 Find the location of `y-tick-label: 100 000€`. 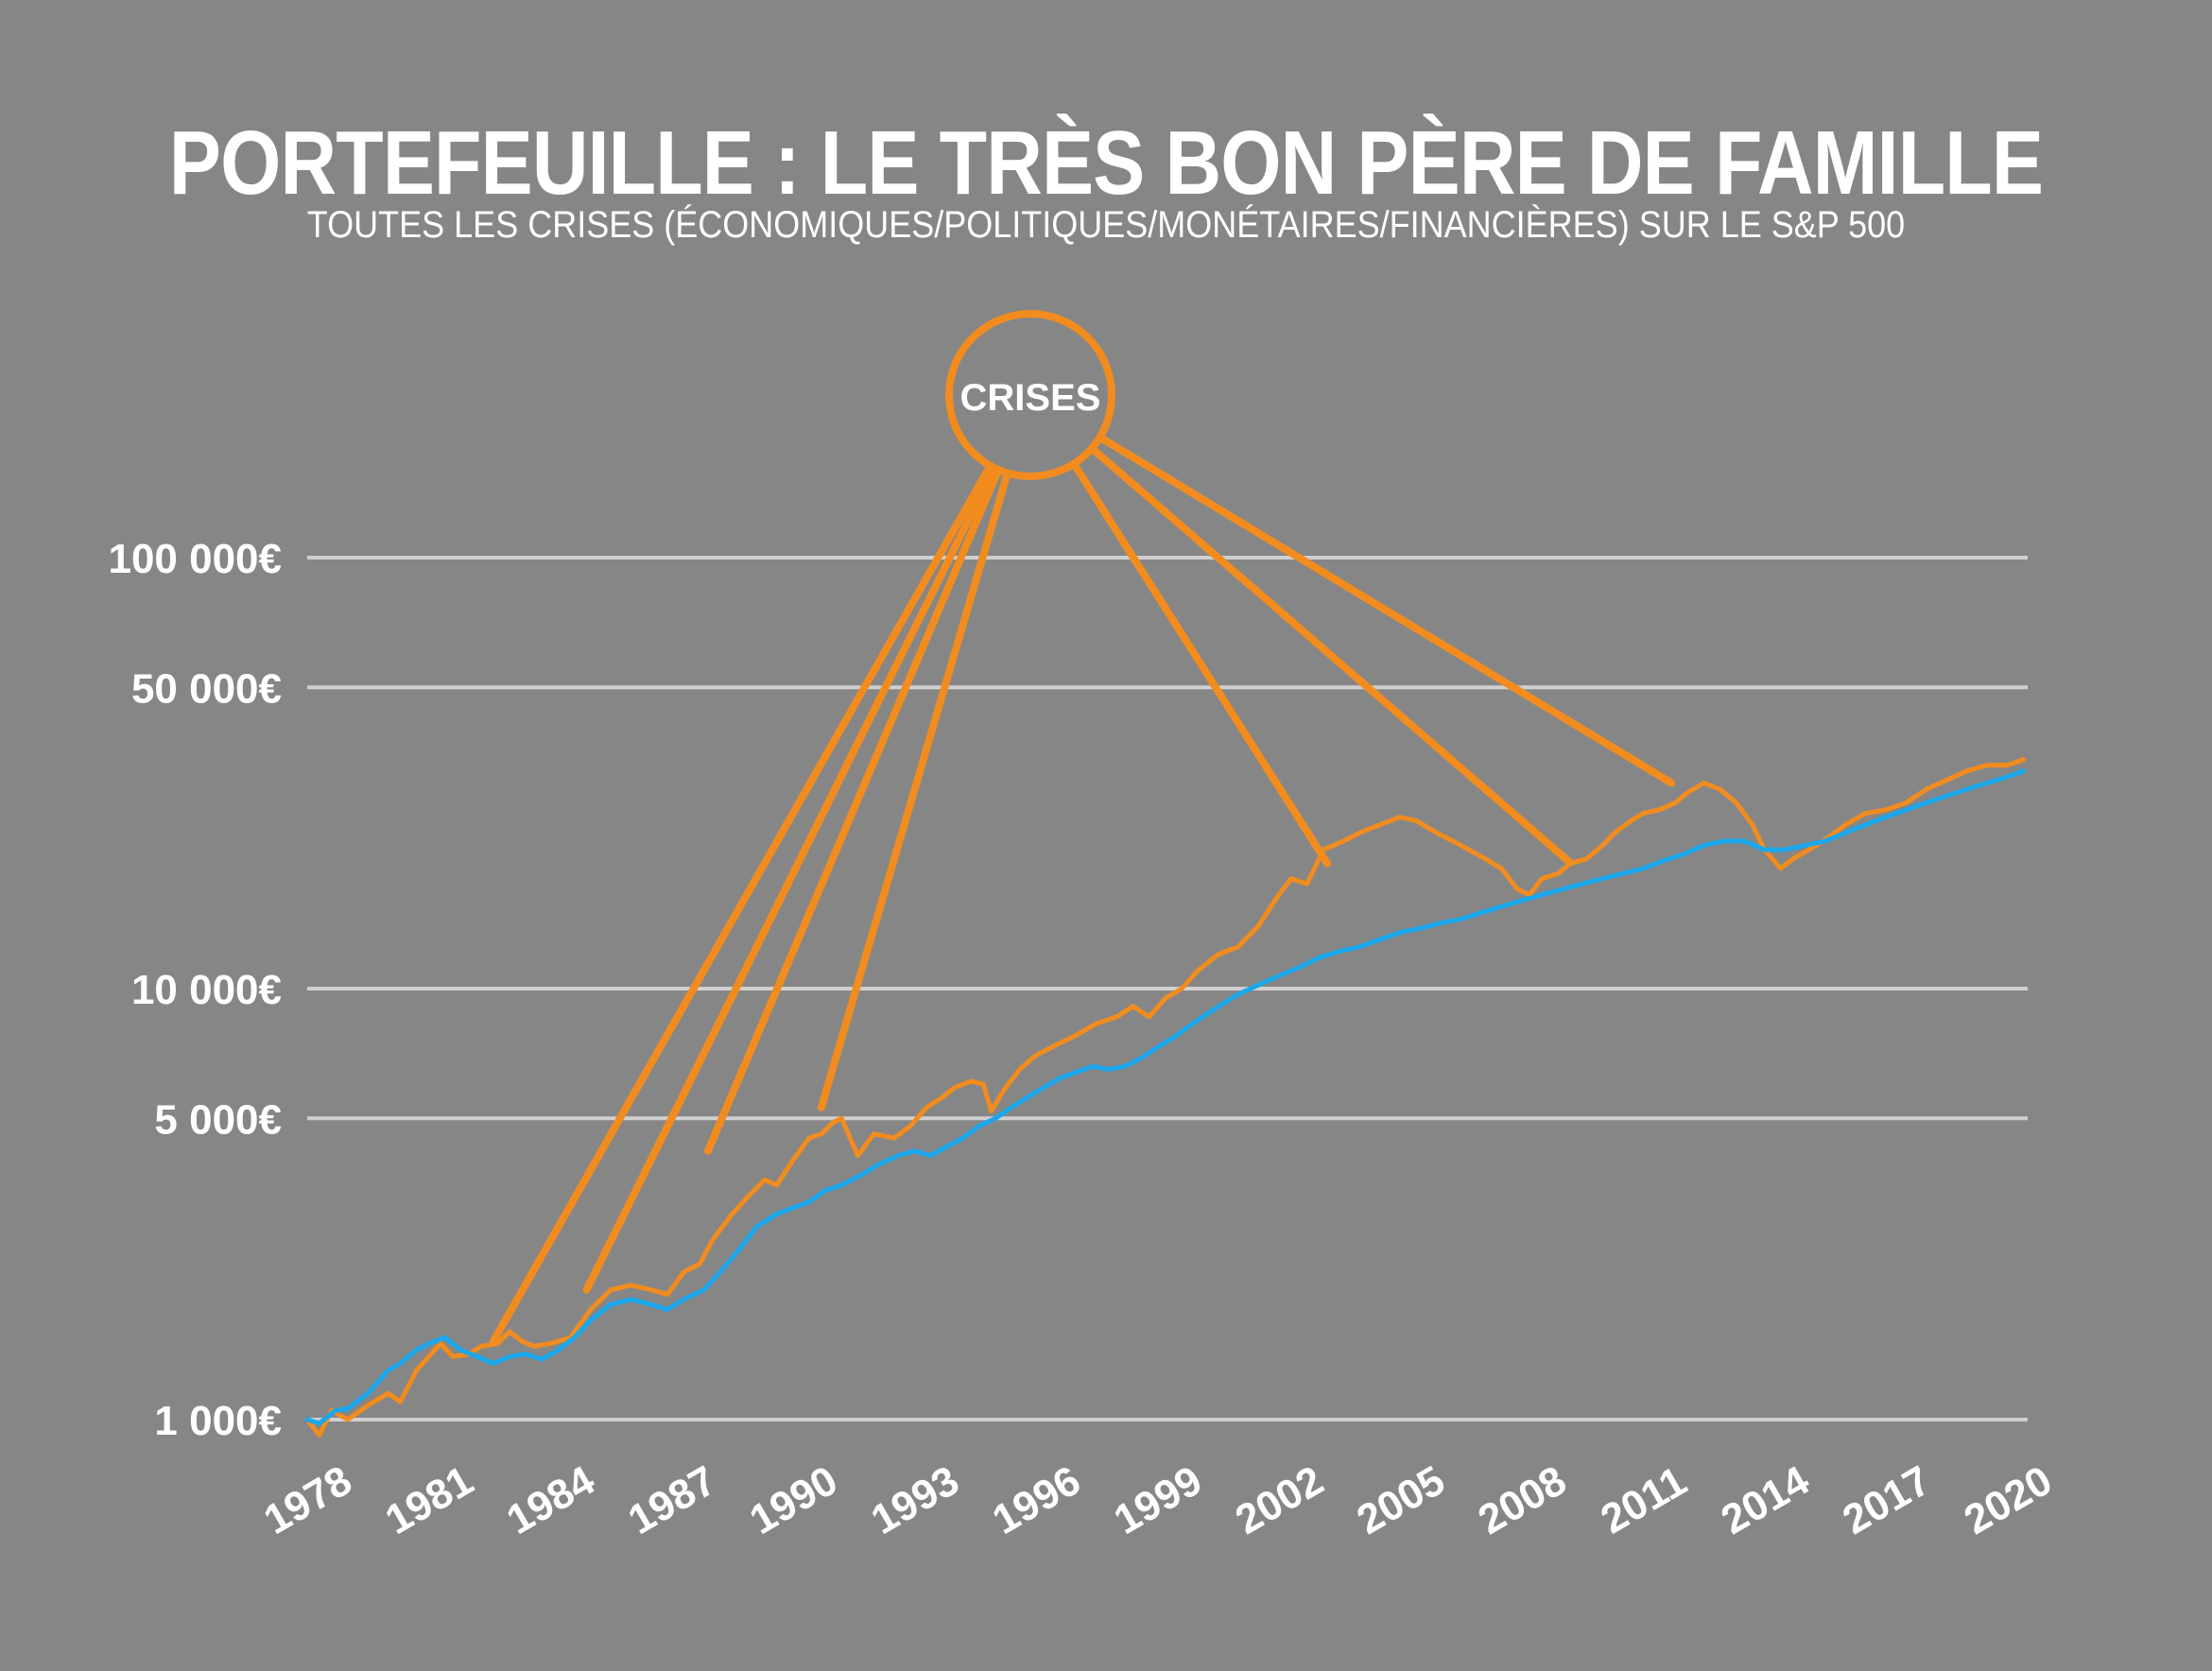

y-tick-label: 100 000€ is located at coordinates (195, 559).